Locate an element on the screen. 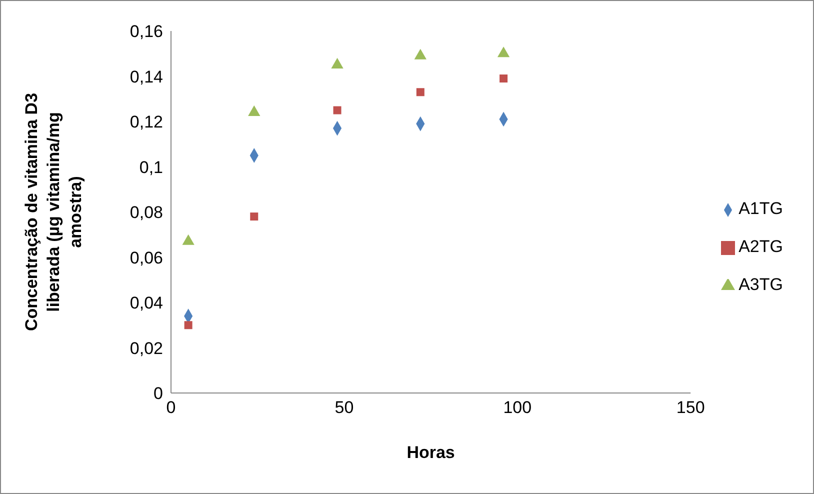 Image resolution: width=814 pixels, height=494 pixels. x-tick-label: 50 is located at coordinates (344, 408).